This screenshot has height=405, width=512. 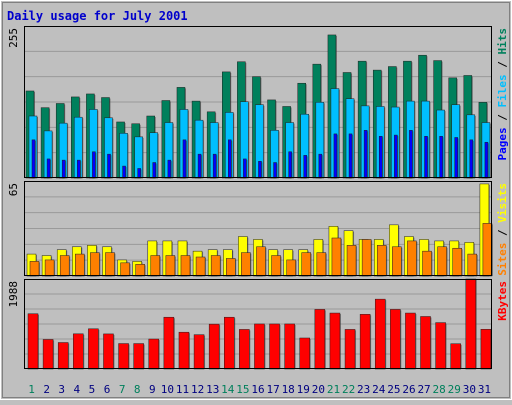 I want to click on panel-hits-legend: Pages / Files / Hits, so click(x=502, y=94).